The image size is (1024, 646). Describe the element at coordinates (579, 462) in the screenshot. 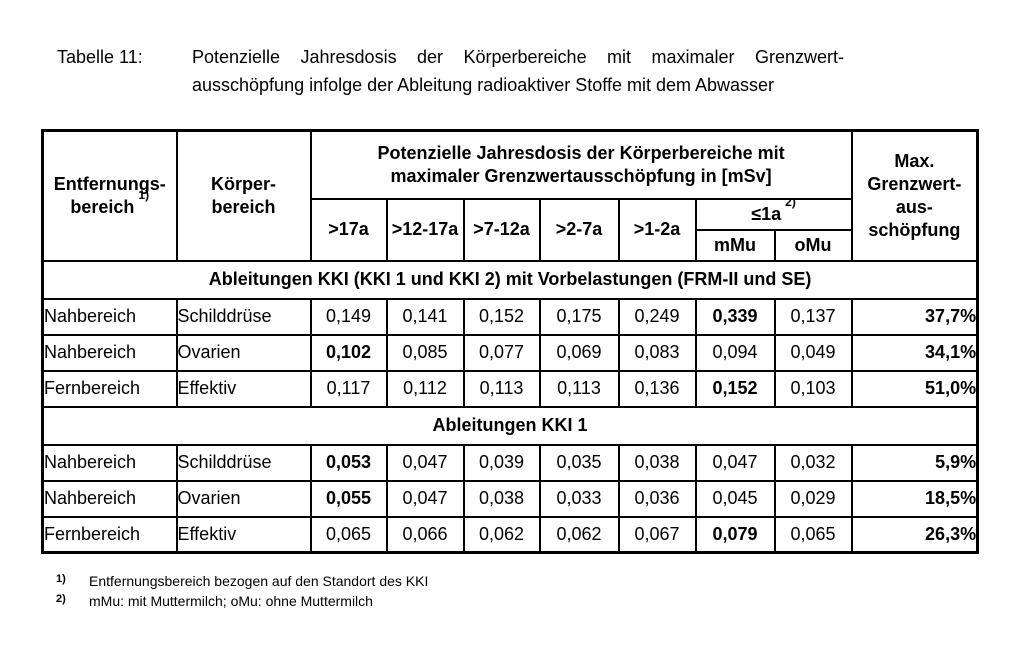

I see `cell-dose-2-7a: 0,035` at that location.